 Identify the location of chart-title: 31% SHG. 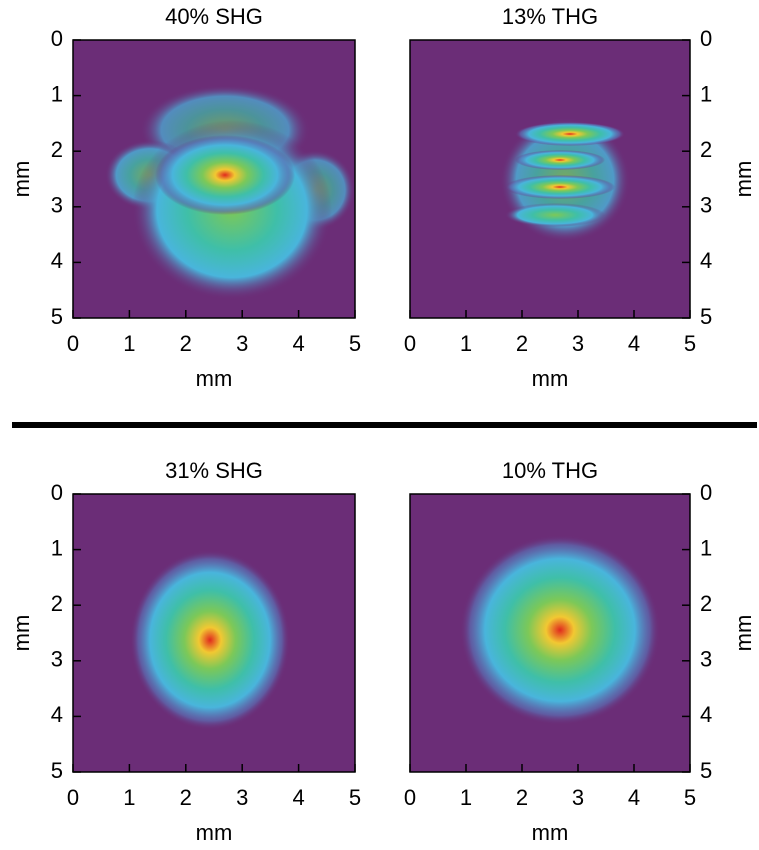
(214, 470).